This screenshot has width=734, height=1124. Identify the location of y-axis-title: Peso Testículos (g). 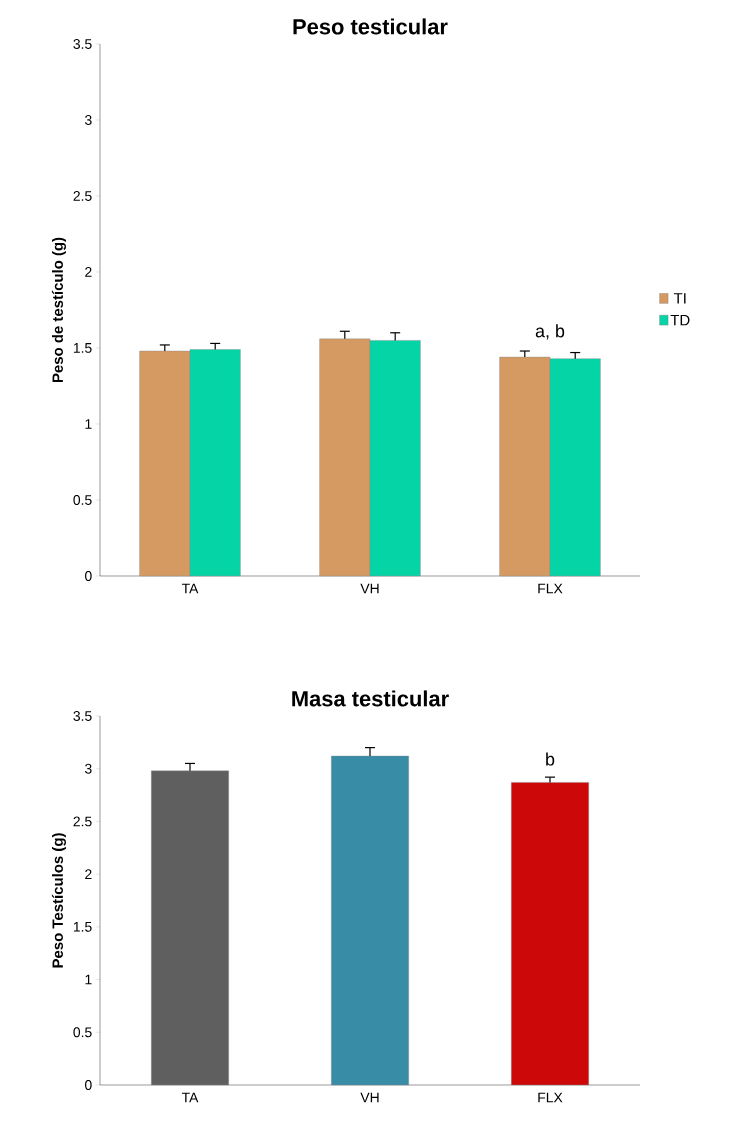
(58, 900).